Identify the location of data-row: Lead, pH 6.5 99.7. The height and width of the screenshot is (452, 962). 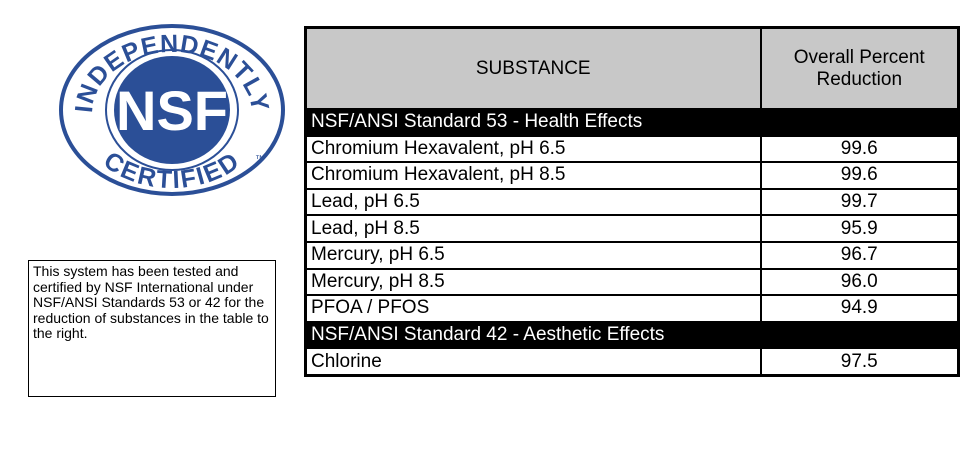
(632, 202).